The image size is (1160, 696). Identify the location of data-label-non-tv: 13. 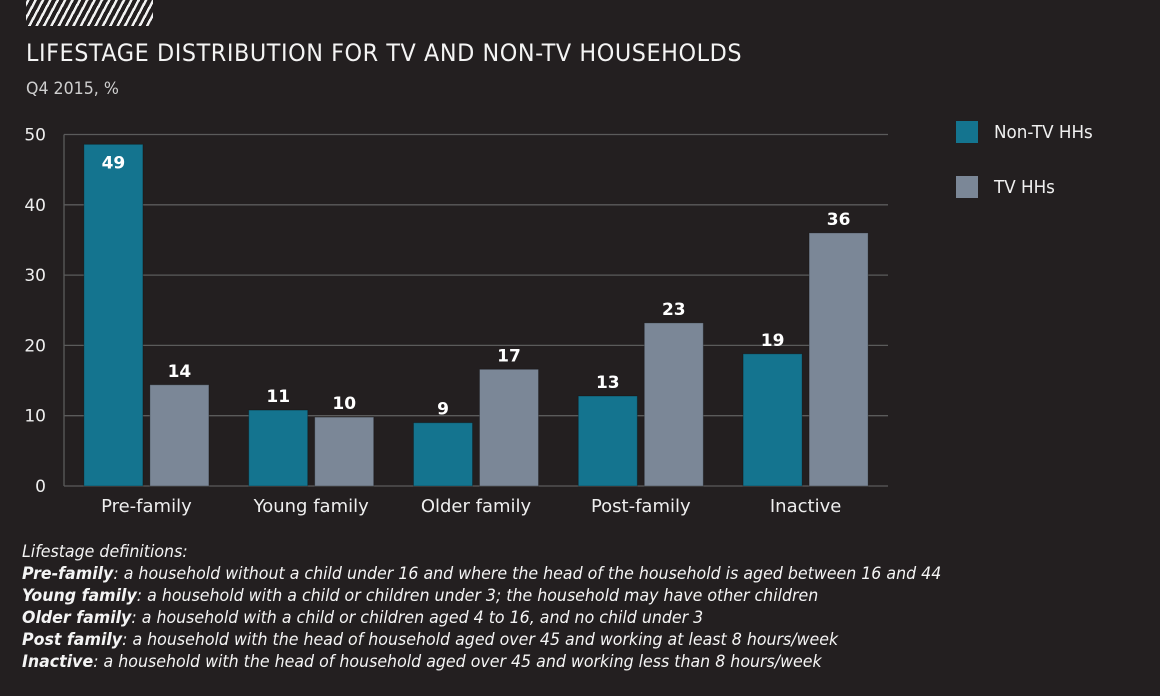
(608, 383).